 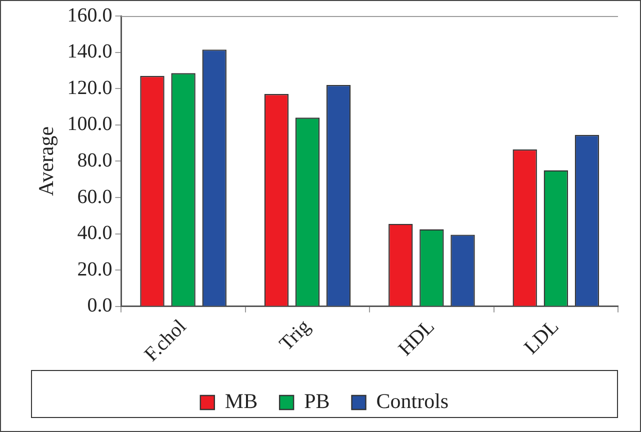 What do you see at coordinates (412, 401) in the screenshot?
I see `legend-label: Controls` at bounding box center [412, 401].